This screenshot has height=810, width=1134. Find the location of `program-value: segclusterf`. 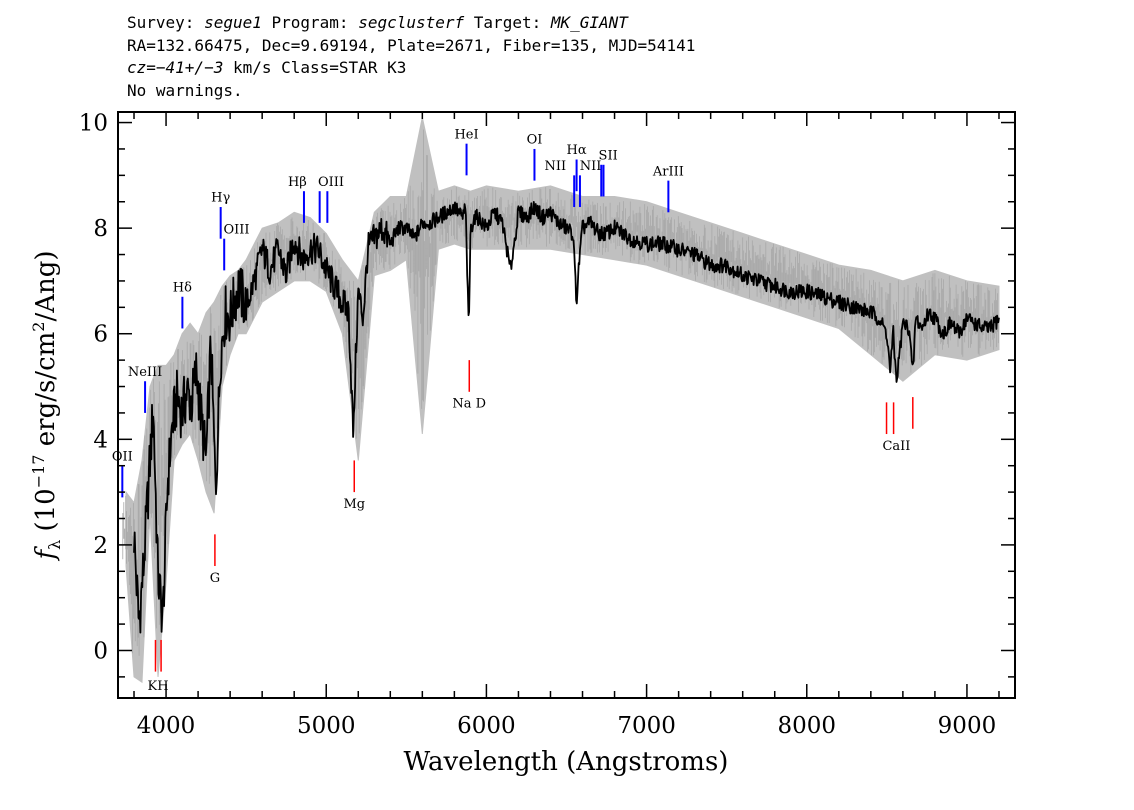

program-value: segclusterf is located at coordinates (411, 22).